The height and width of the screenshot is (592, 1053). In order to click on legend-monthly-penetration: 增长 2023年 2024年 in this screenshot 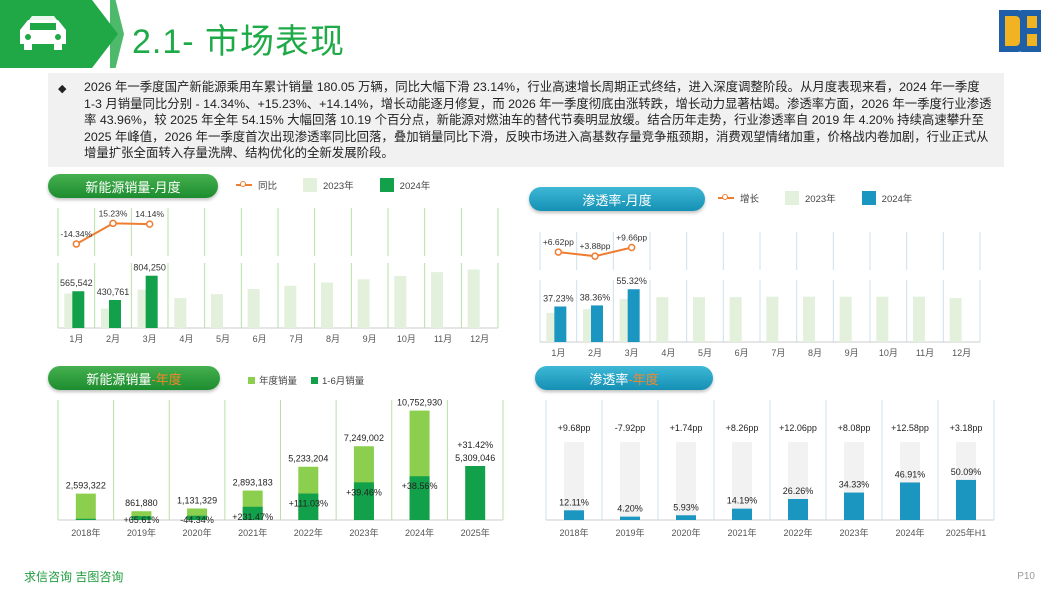, I will do `click(822, 198)`.